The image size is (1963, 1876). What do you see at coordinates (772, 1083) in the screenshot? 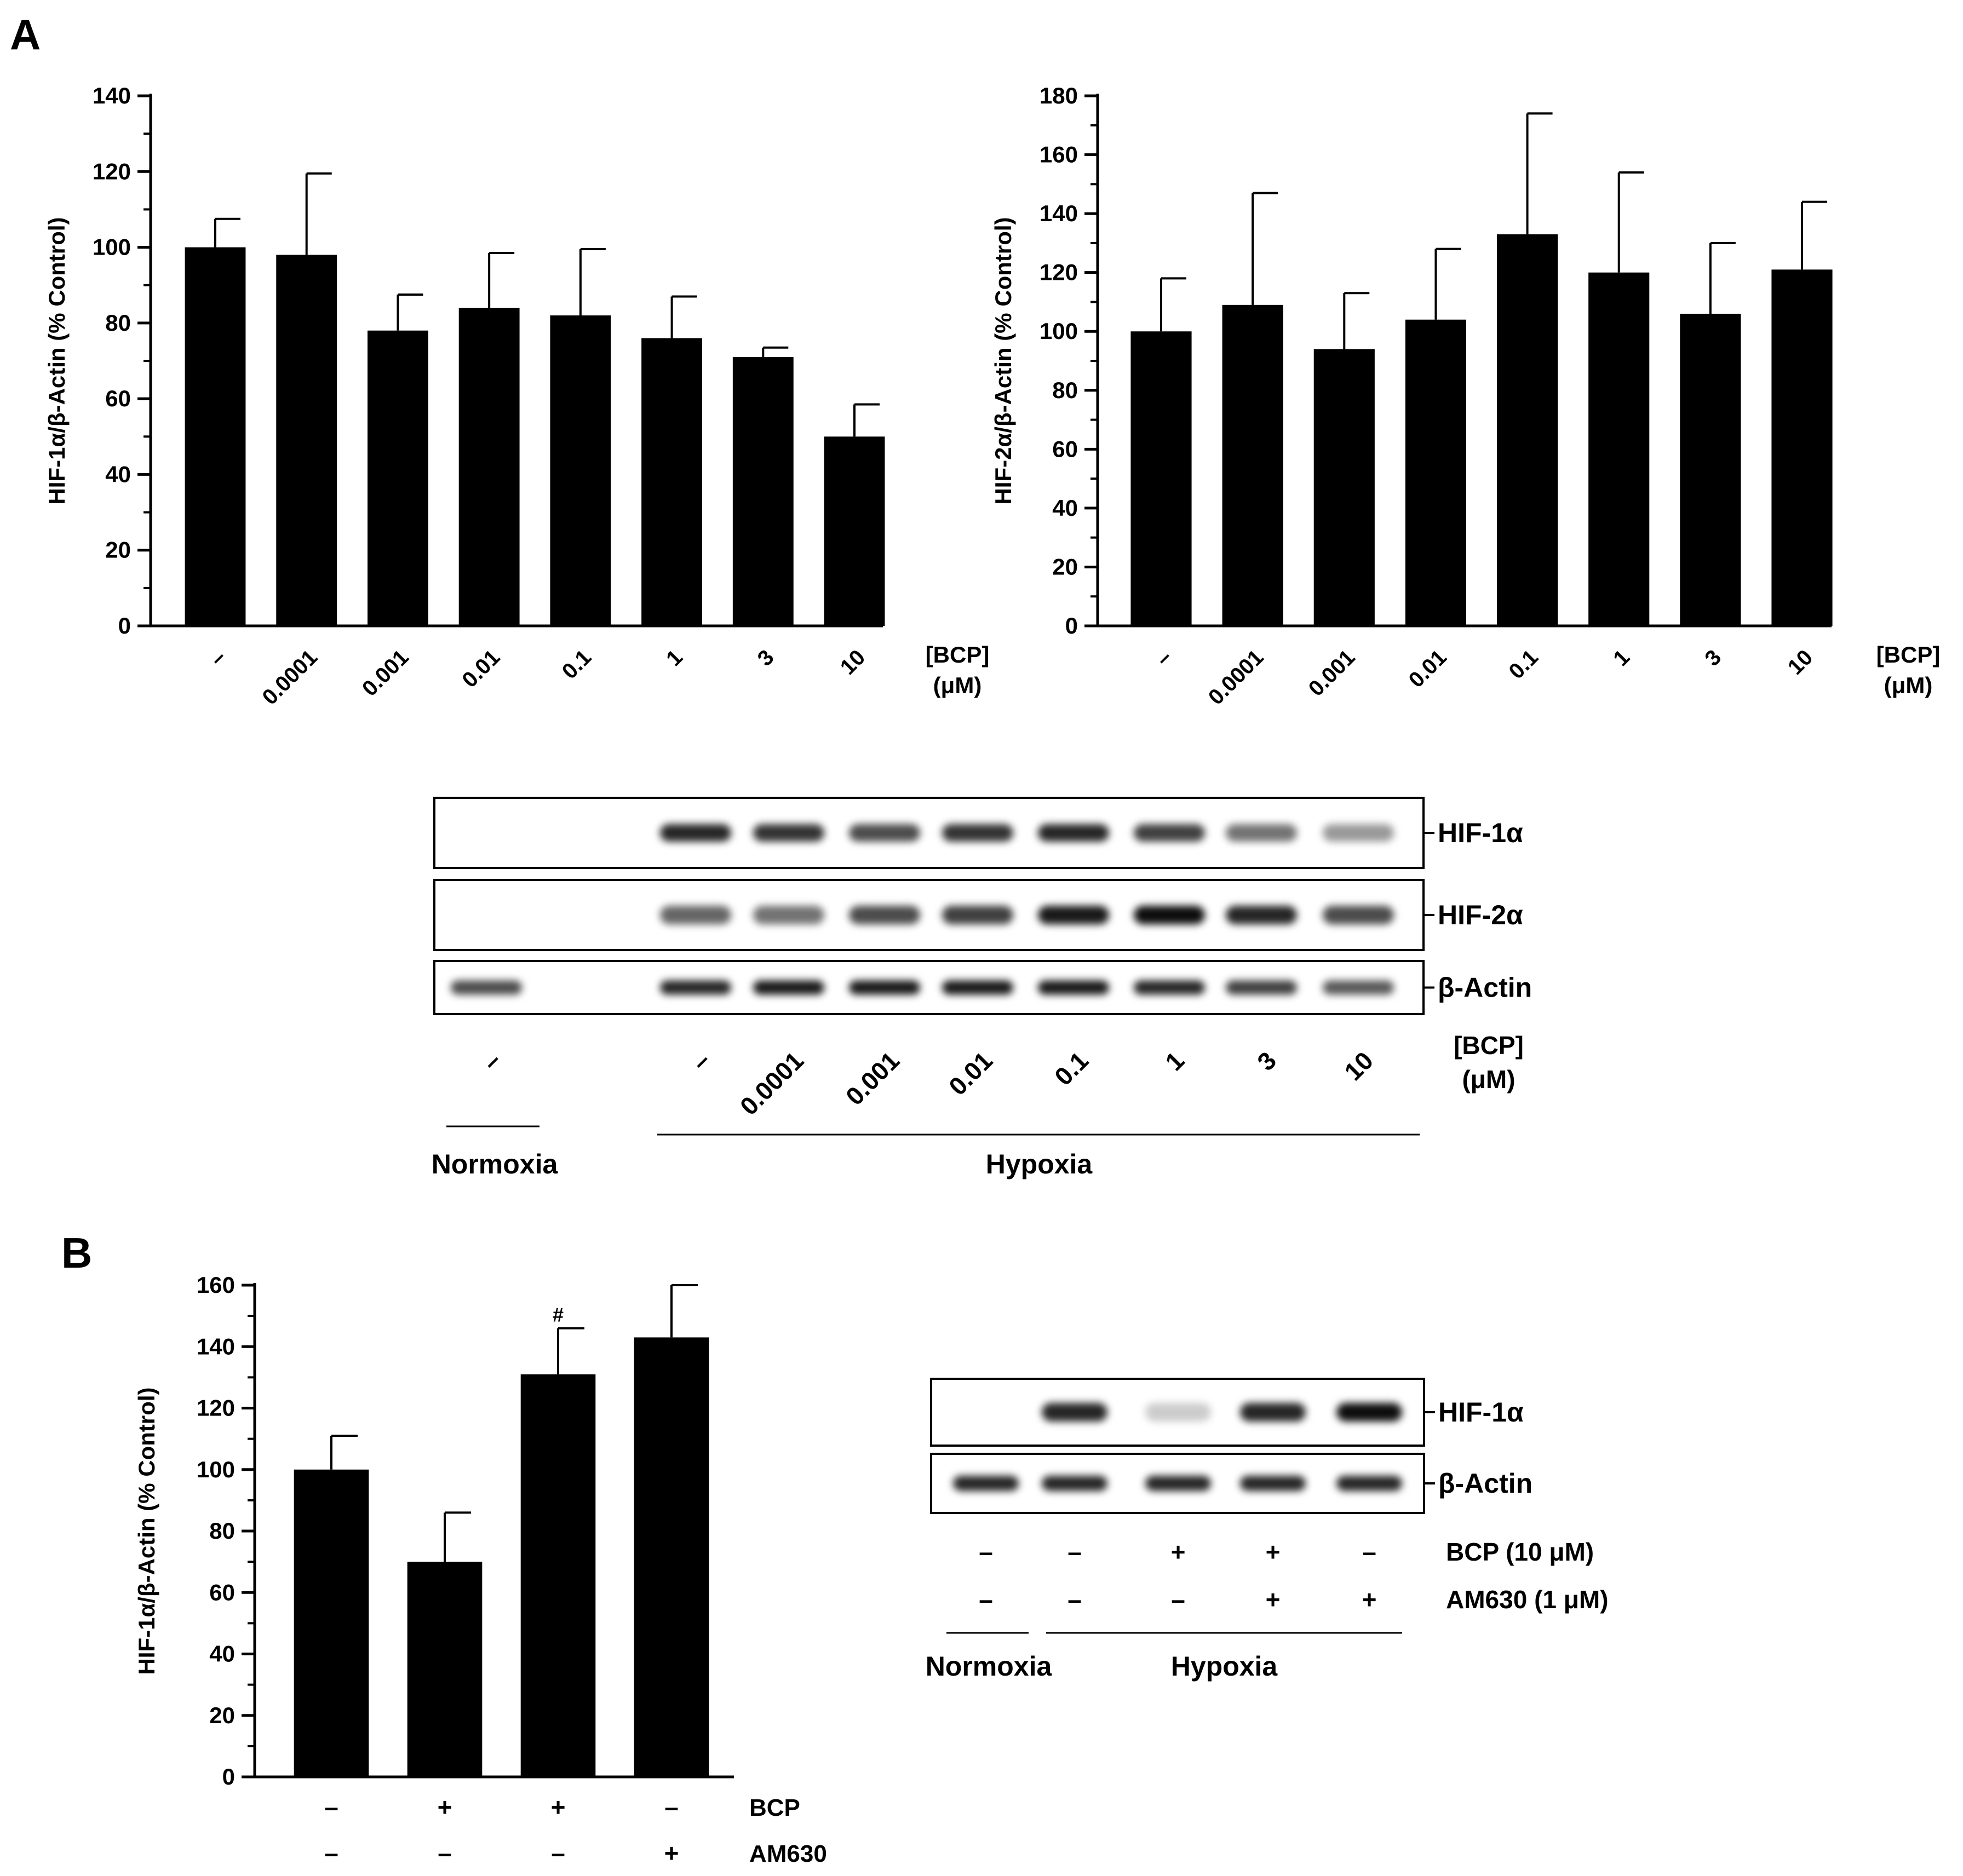
I see `blot-lane-label: 0.0001` at bounding box center [772, 1083].